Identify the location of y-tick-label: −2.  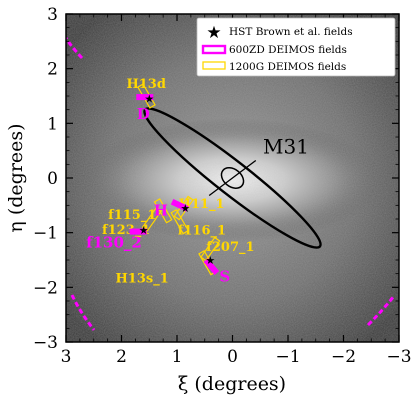
(45, 288).